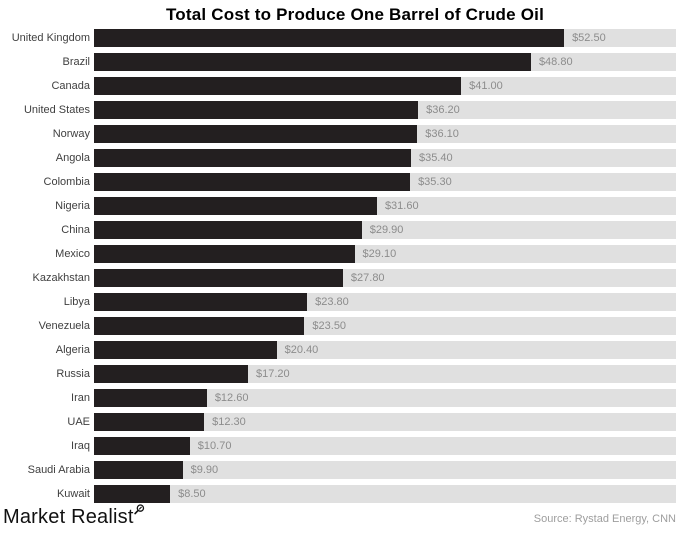 Image resolution: width=700 pixels, height=533 pixels. I want to click on chart-row: Russia $17.20, so click(350, 374).